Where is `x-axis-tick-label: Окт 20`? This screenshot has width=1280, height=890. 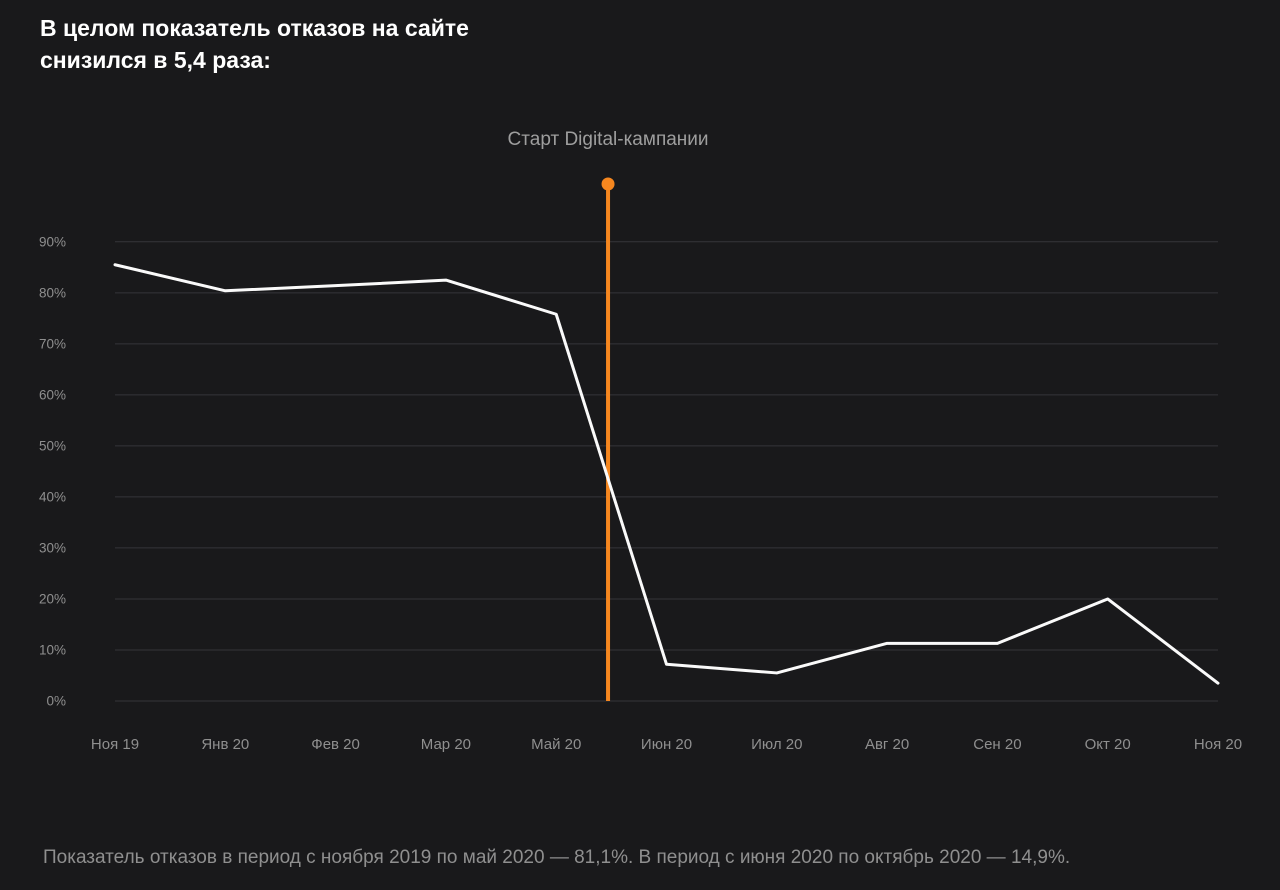
x-axis-tick-label: Окт 20 is located at coordinates (1108, 744).